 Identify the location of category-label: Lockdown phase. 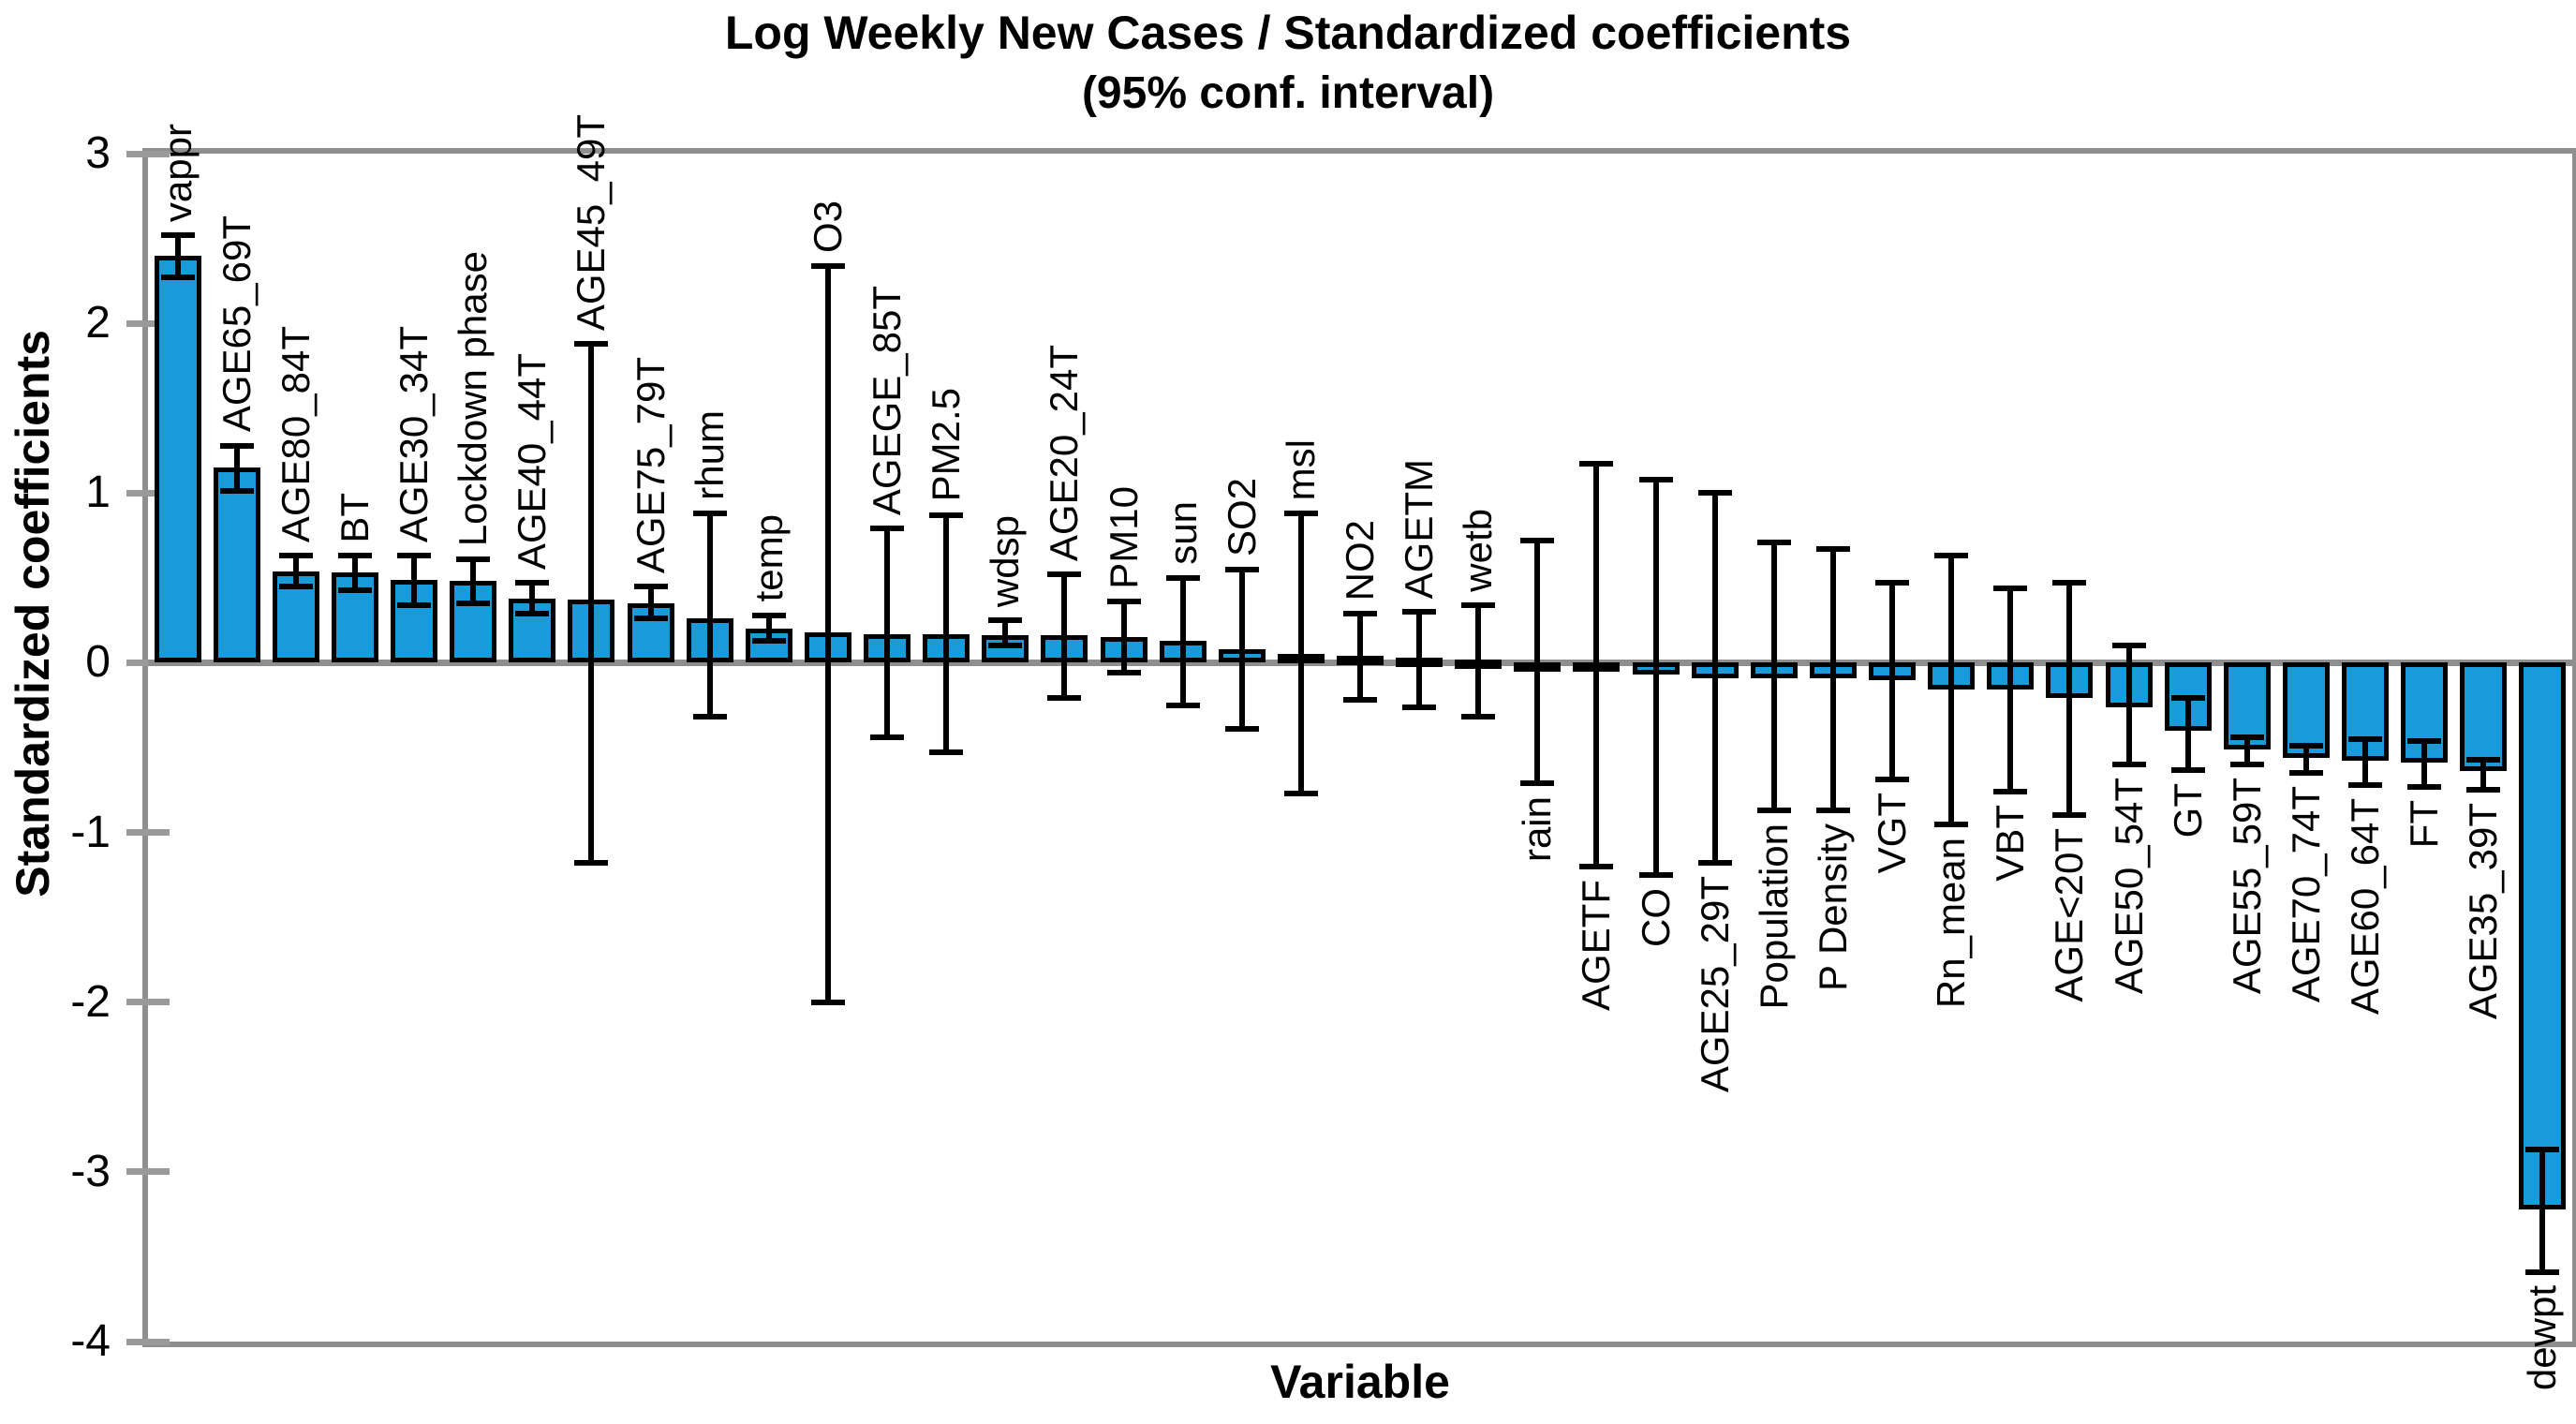
(473, 398).